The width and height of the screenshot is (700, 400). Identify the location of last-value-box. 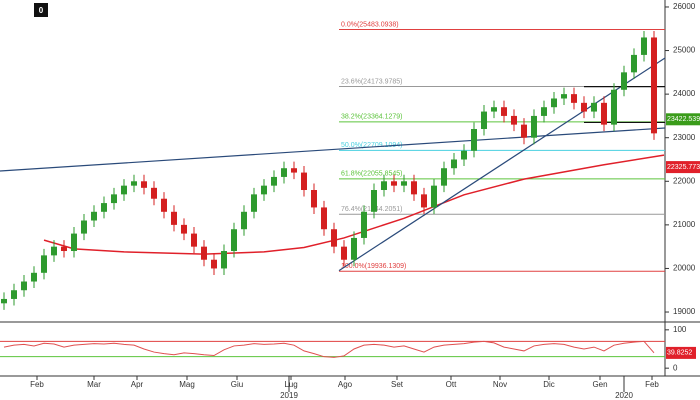
(683, 119).